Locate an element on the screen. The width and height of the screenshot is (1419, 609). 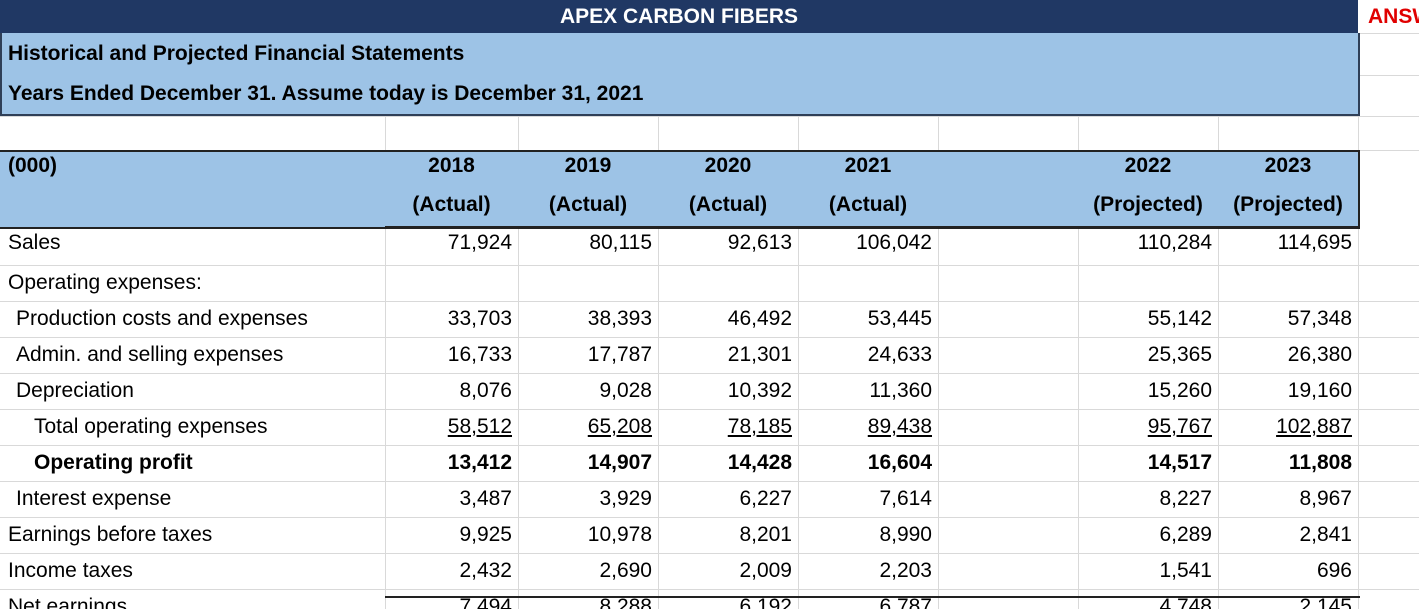
value-cell: 102,887 is located at coordinates (1314, 426).